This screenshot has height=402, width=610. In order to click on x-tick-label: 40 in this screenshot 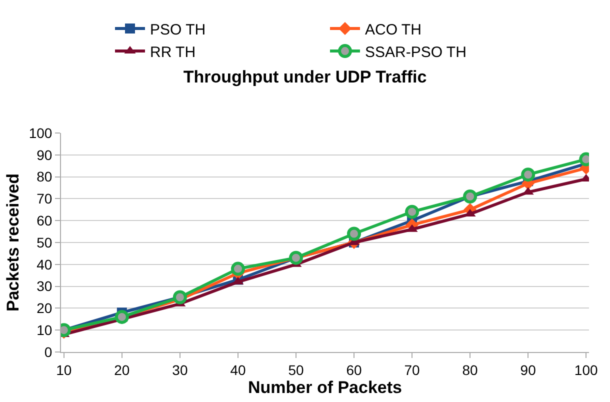, I will do `click(238, 370)`.